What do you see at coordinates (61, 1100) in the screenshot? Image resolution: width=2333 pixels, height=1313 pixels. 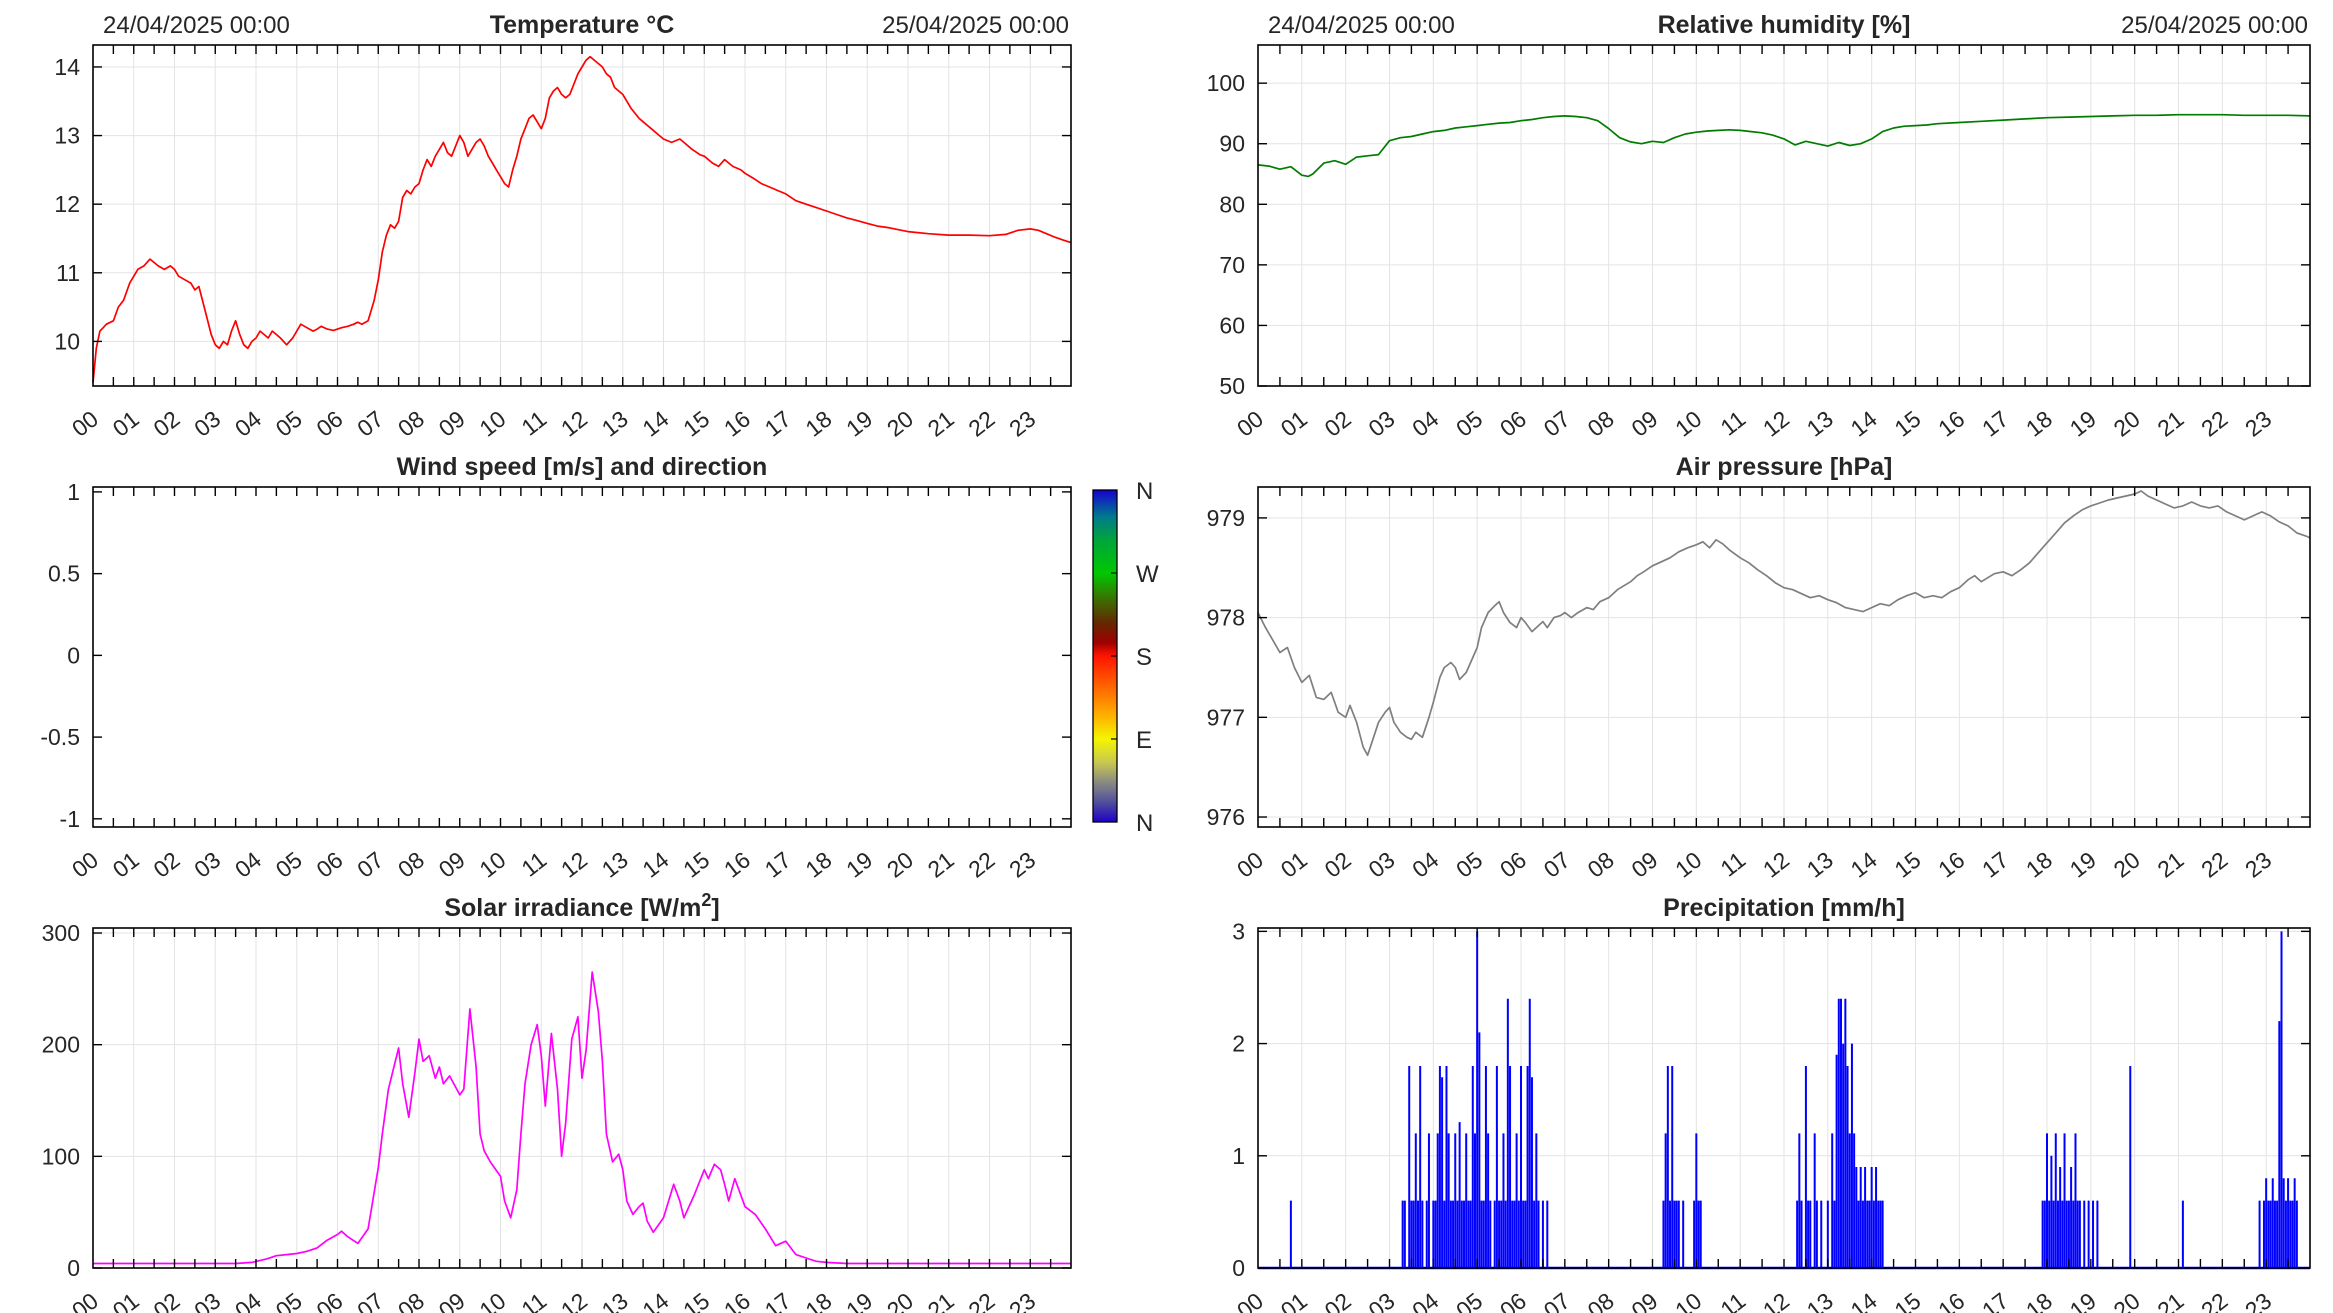 I see `y-axis-labels: 0 100 200 300` at bounding box center [61, 1100].